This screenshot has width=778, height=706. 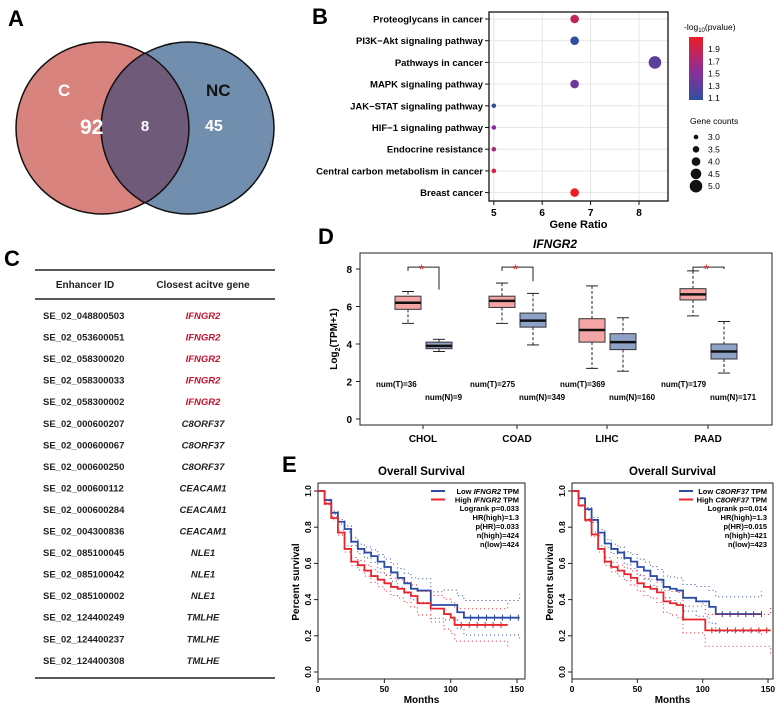 What do you see at coordinates (84, 510) in the screenshot?
I see `enhancer-id-cell: SE_02_000600284` at bounding box center [84, 510].